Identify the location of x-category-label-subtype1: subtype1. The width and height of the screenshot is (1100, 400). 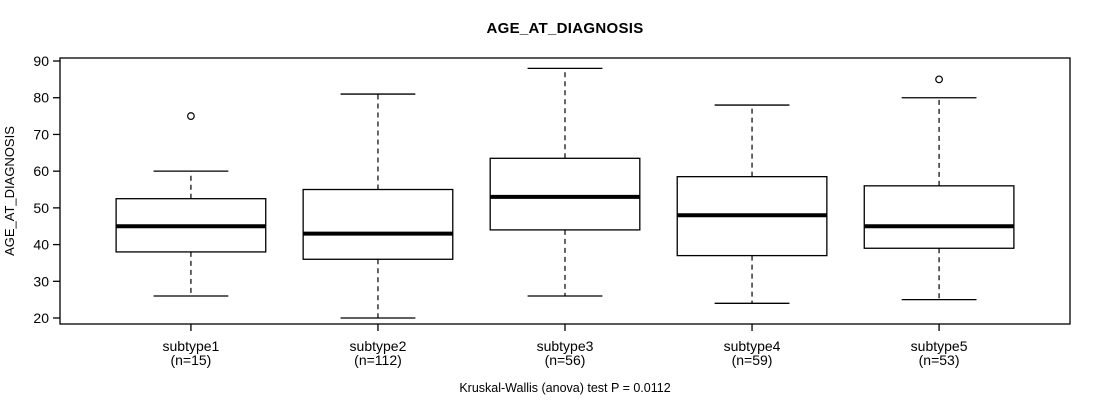
(191, 346).